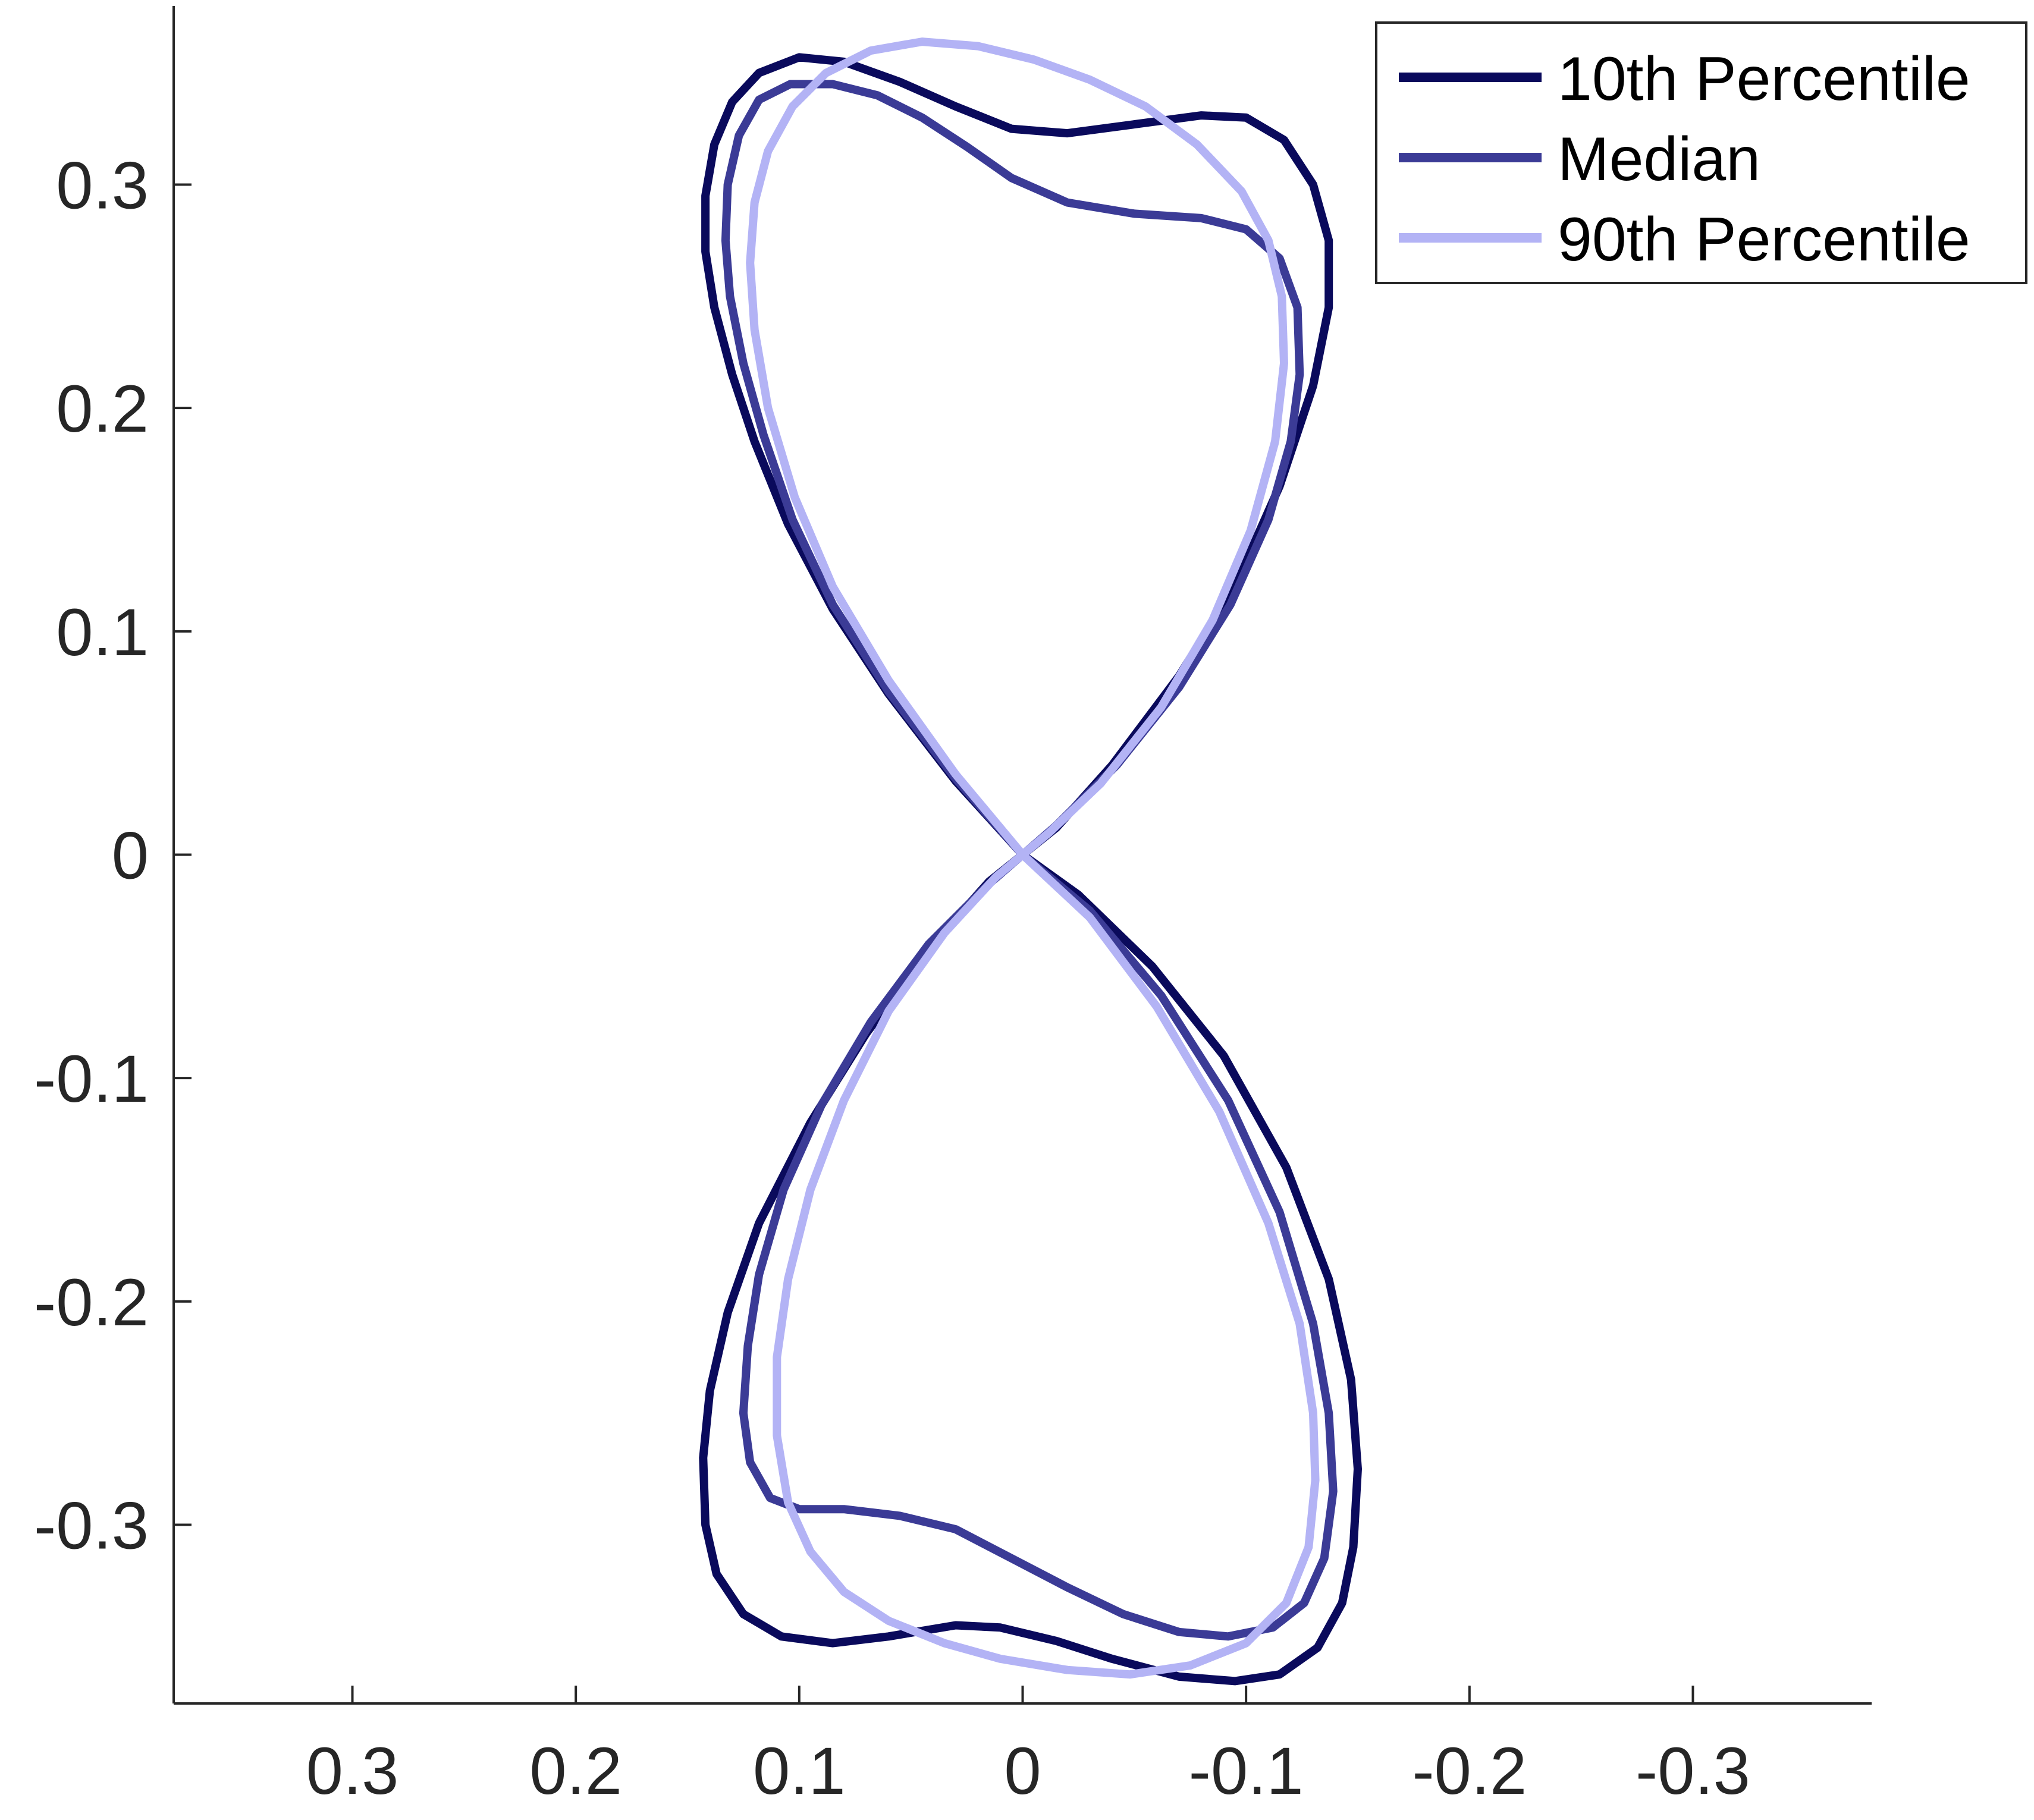 The image size is (2034, 1820). Describe the element at coordinates (91, 1302) in the screenshot. I see `y-tick-label: -0.2` at that location.